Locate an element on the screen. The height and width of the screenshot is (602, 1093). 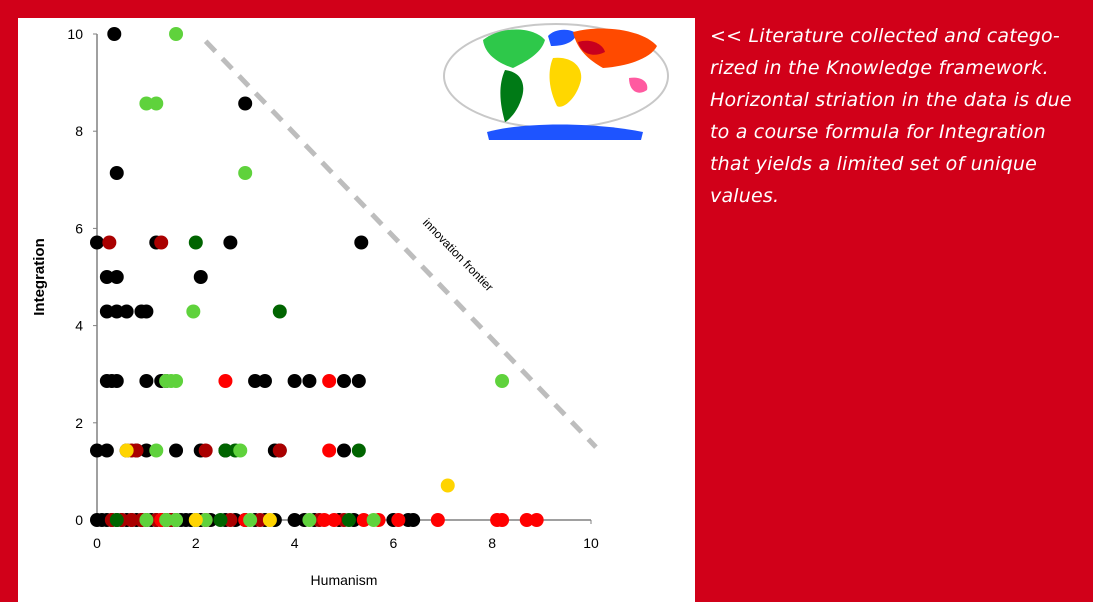
x-tick-label: 2 is located at coordinates (196, 543).